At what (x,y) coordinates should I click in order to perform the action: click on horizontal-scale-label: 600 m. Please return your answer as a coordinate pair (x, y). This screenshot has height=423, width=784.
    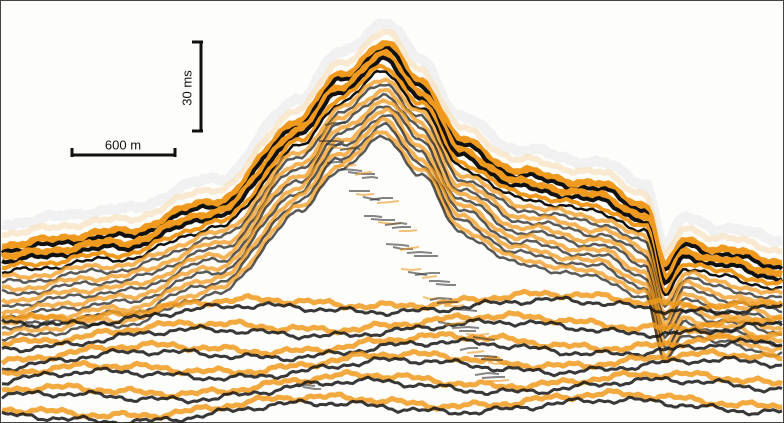
    Looking at the image, I should click on (123, 144).